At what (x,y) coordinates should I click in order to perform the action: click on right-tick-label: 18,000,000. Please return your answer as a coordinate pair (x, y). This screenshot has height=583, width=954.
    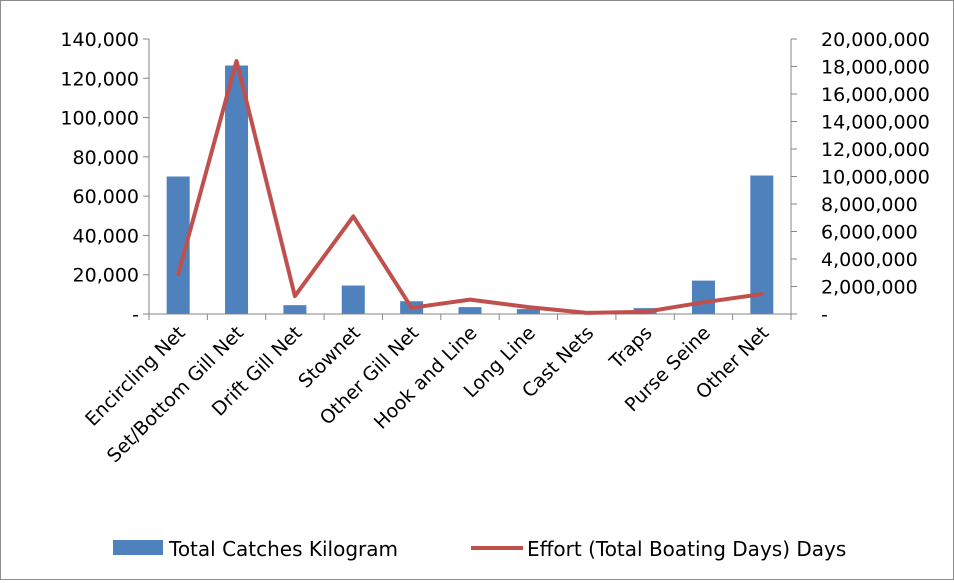
    Looking at the image, I should click on (875, 68).